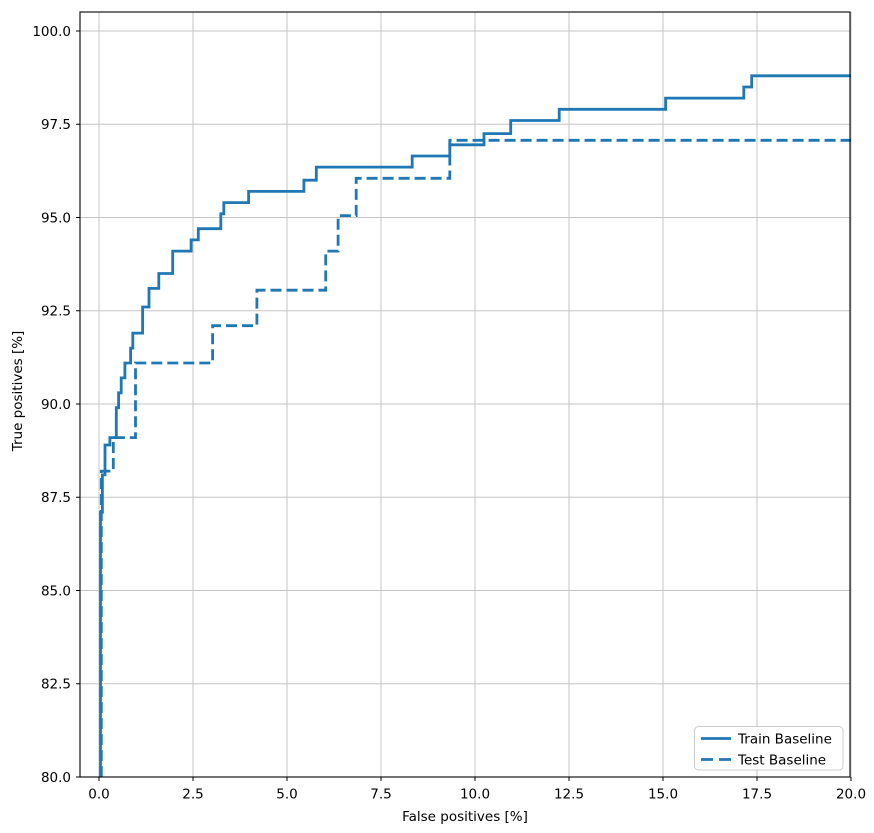 This screenshot has height=833, width=874. What do you see at coordinates (56, 312) in the screenshot?
I see `y-tick-label-92.5: 92.5` at bounding box center [56, 312].